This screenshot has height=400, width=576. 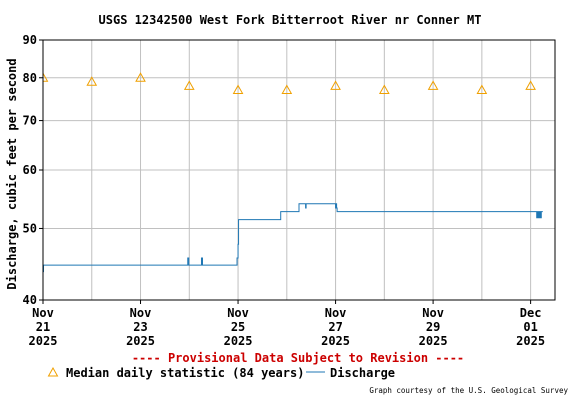 I want to click on y-tick-label: 50, so click(x=30, y=228).